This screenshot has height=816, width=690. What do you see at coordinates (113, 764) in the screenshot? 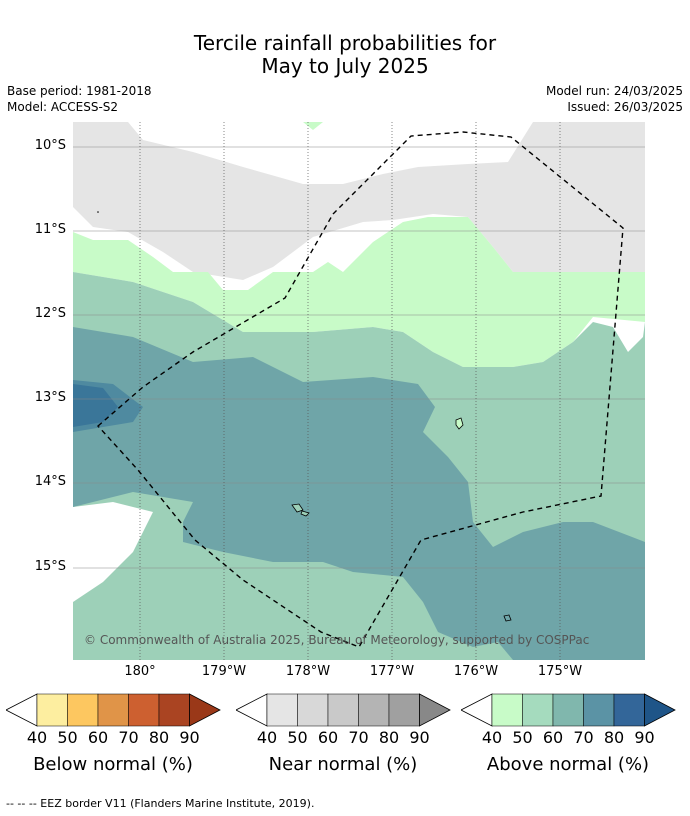
I see `colorbar-below-normal-label: Below normal (%)` at bounding box center [113, 764].